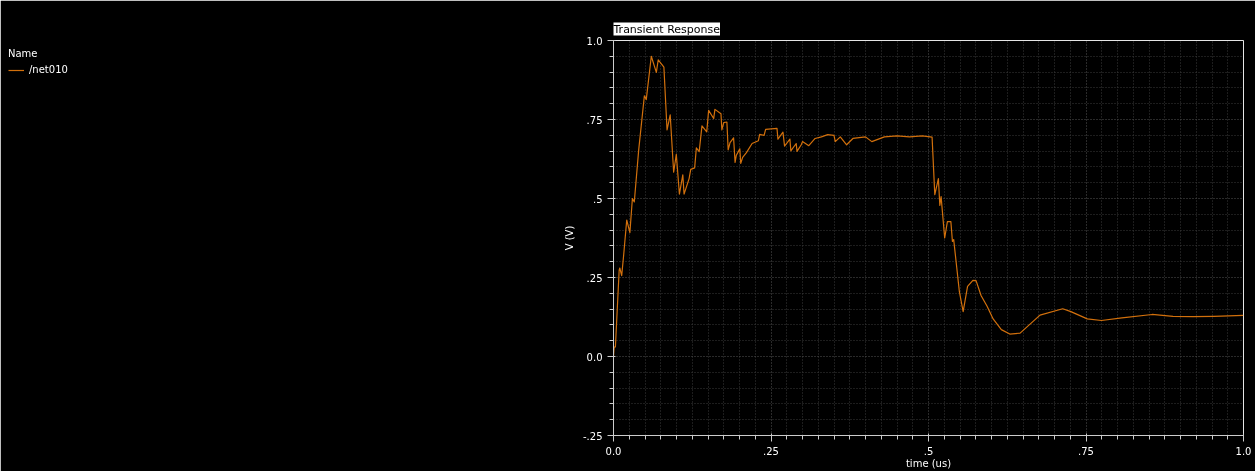 This screenshot has height=471, width=1255. I want to click on legend-label: /net010, so click(48, 69).